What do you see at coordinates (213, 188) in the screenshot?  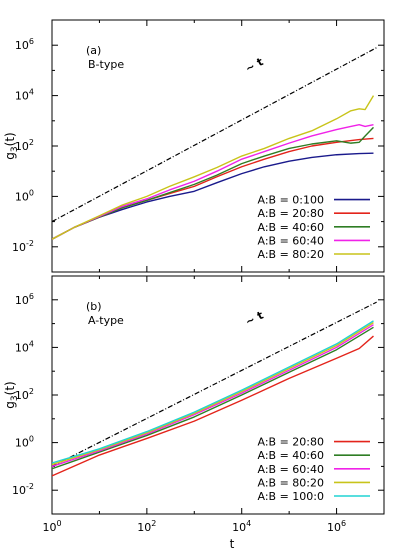 I see `series-line` at bounding box center [213, 188].